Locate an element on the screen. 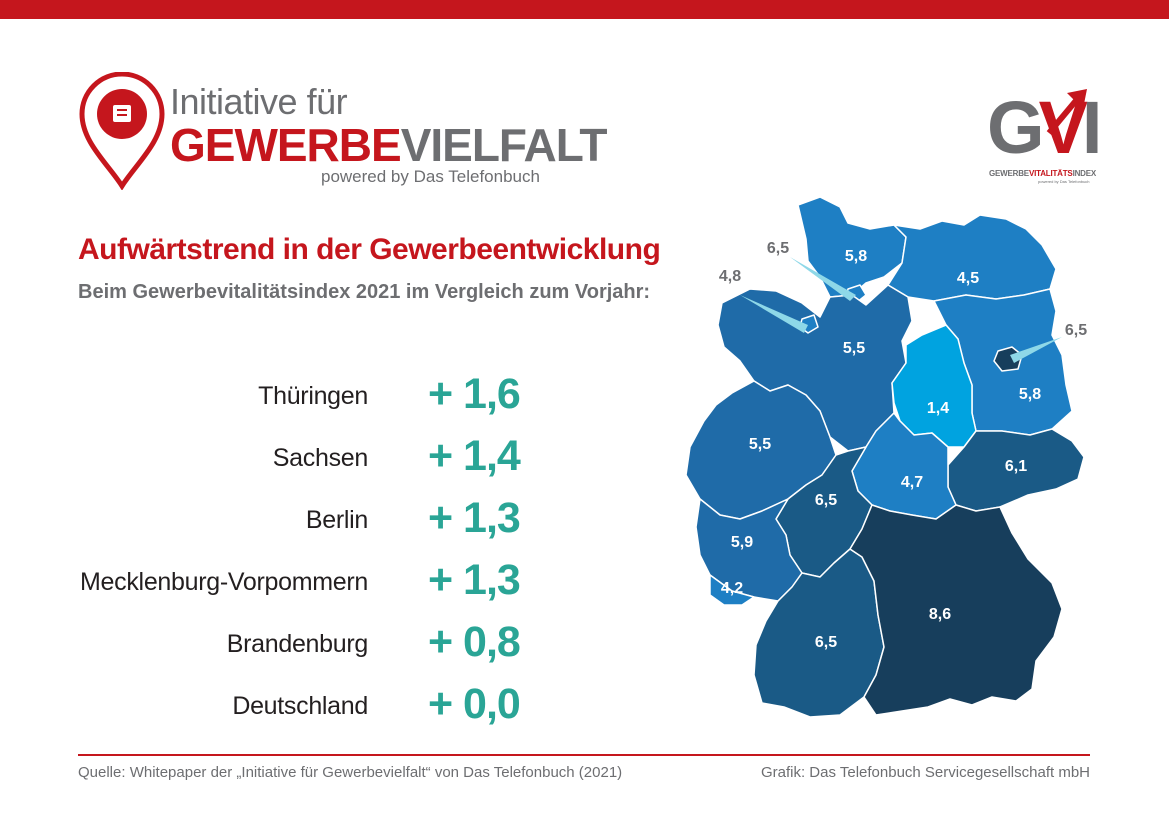 The height and width of the screenshot is (826, 1169). map-value-label: 6,1 is located at coordinates (1016, 466).